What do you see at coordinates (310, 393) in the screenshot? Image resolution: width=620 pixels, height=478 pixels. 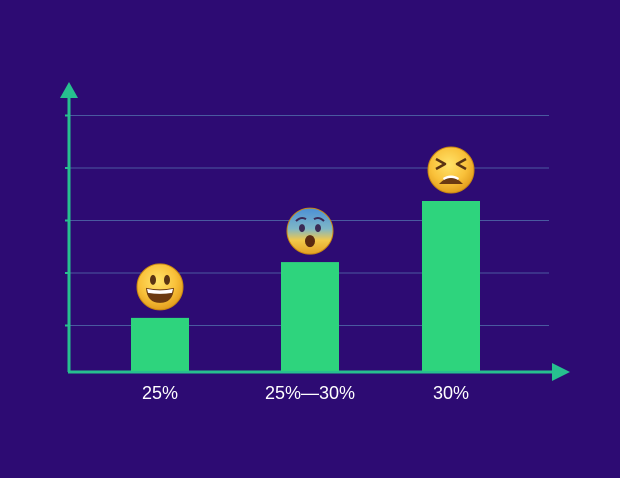 I see `x-tick-label: 25%—30%` at bounding box center [310, 393].